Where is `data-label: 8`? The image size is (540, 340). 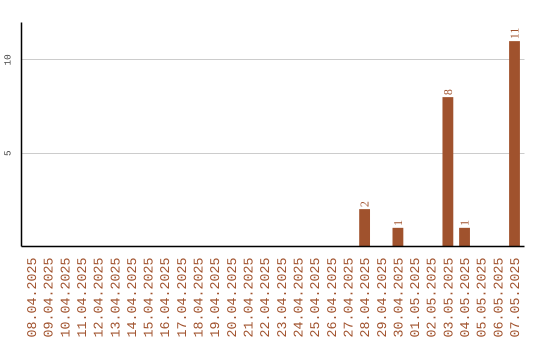 data-label: 8 is located at coordinates (447, 92).